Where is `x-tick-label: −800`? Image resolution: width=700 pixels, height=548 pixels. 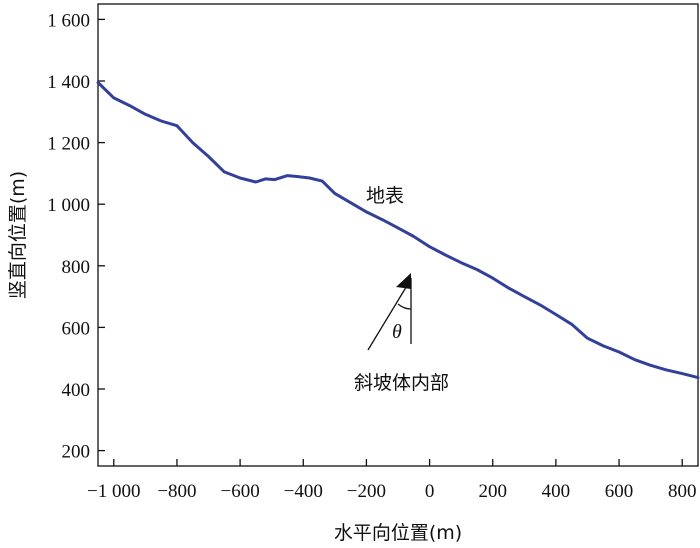
x-tick-label: −800 is located at coordinates (176, 491).